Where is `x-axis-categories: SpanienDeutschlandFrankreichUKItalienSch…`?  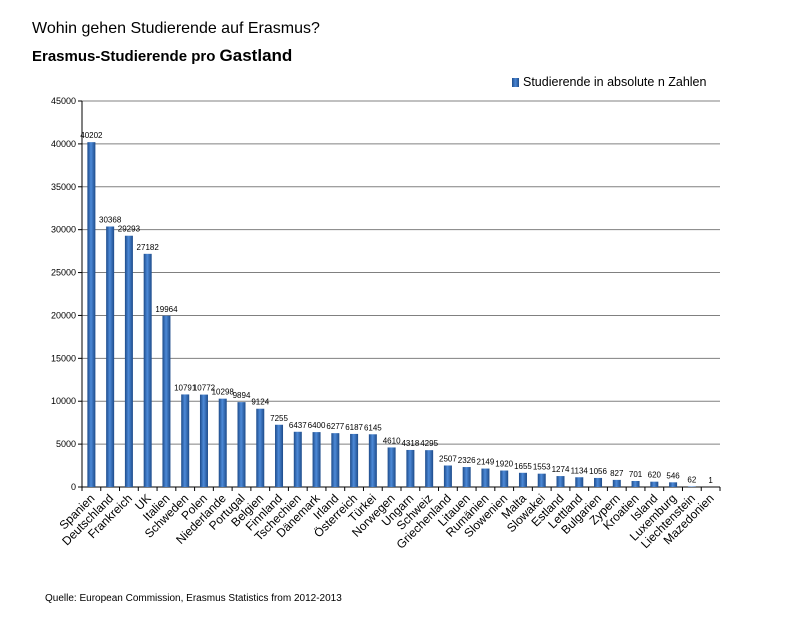
x-axis-categories: SpanienDeutschlandFrankreichUKItalienSch… is located at coordinates (386, 521).